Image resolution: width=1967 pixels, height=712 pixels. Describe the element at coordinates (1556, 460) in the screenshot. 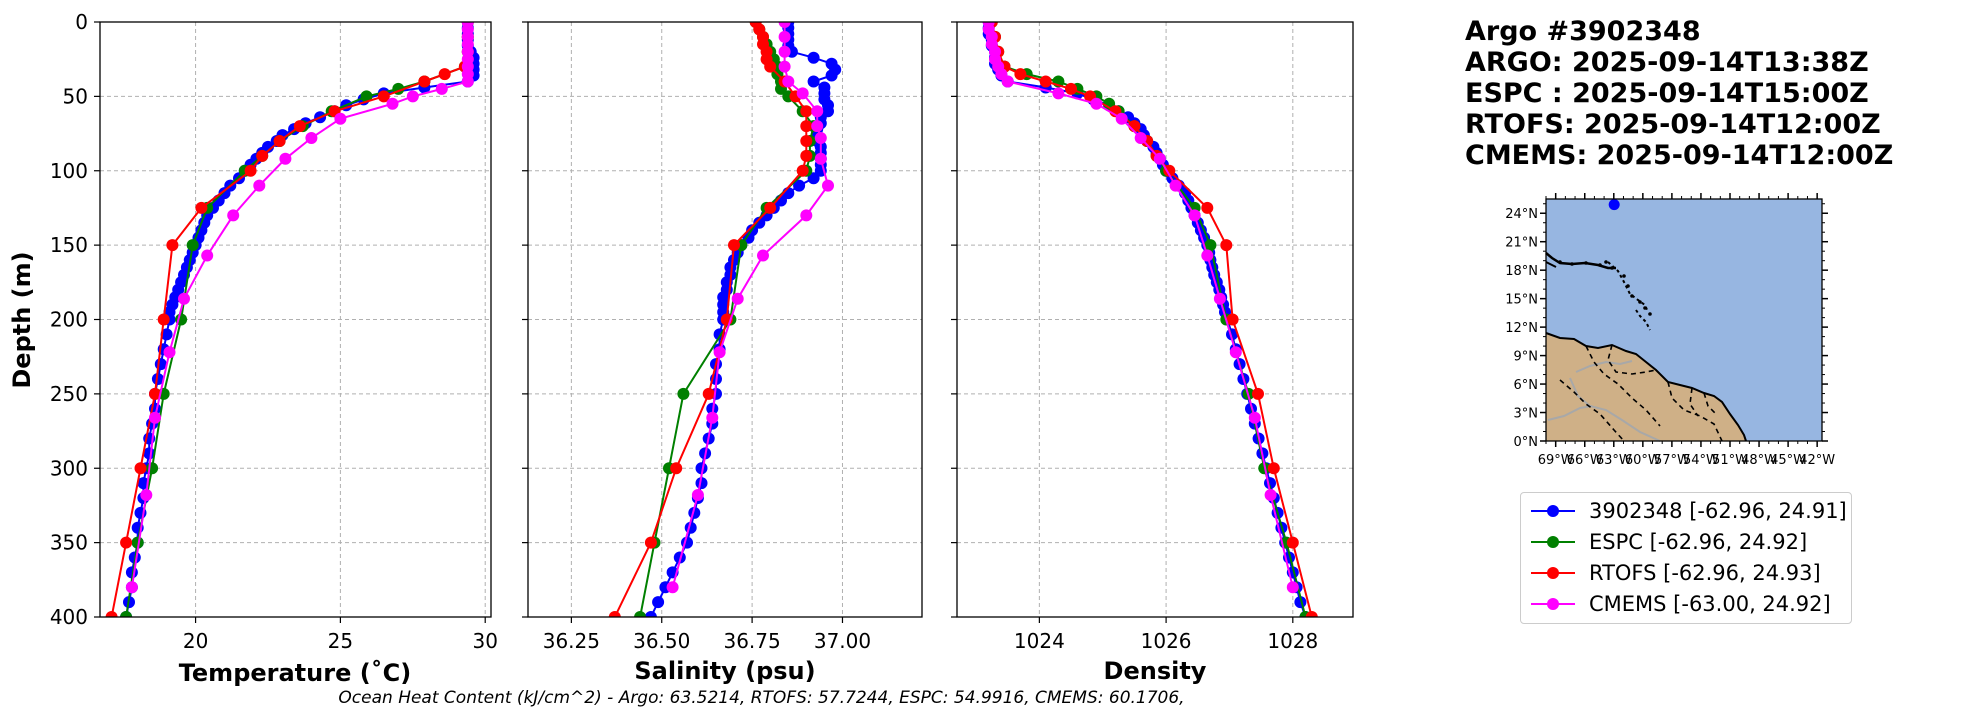

I see `map-lon-label-0: 69°W` at that location.